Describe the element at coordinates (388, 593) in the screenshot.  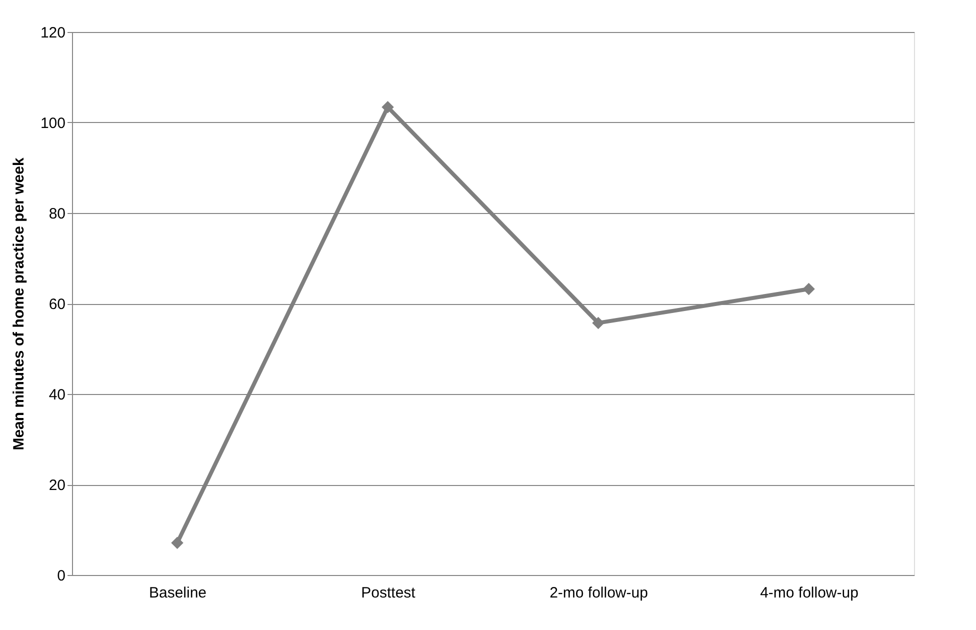
I see `x-tick-label: Posttest` at that location.